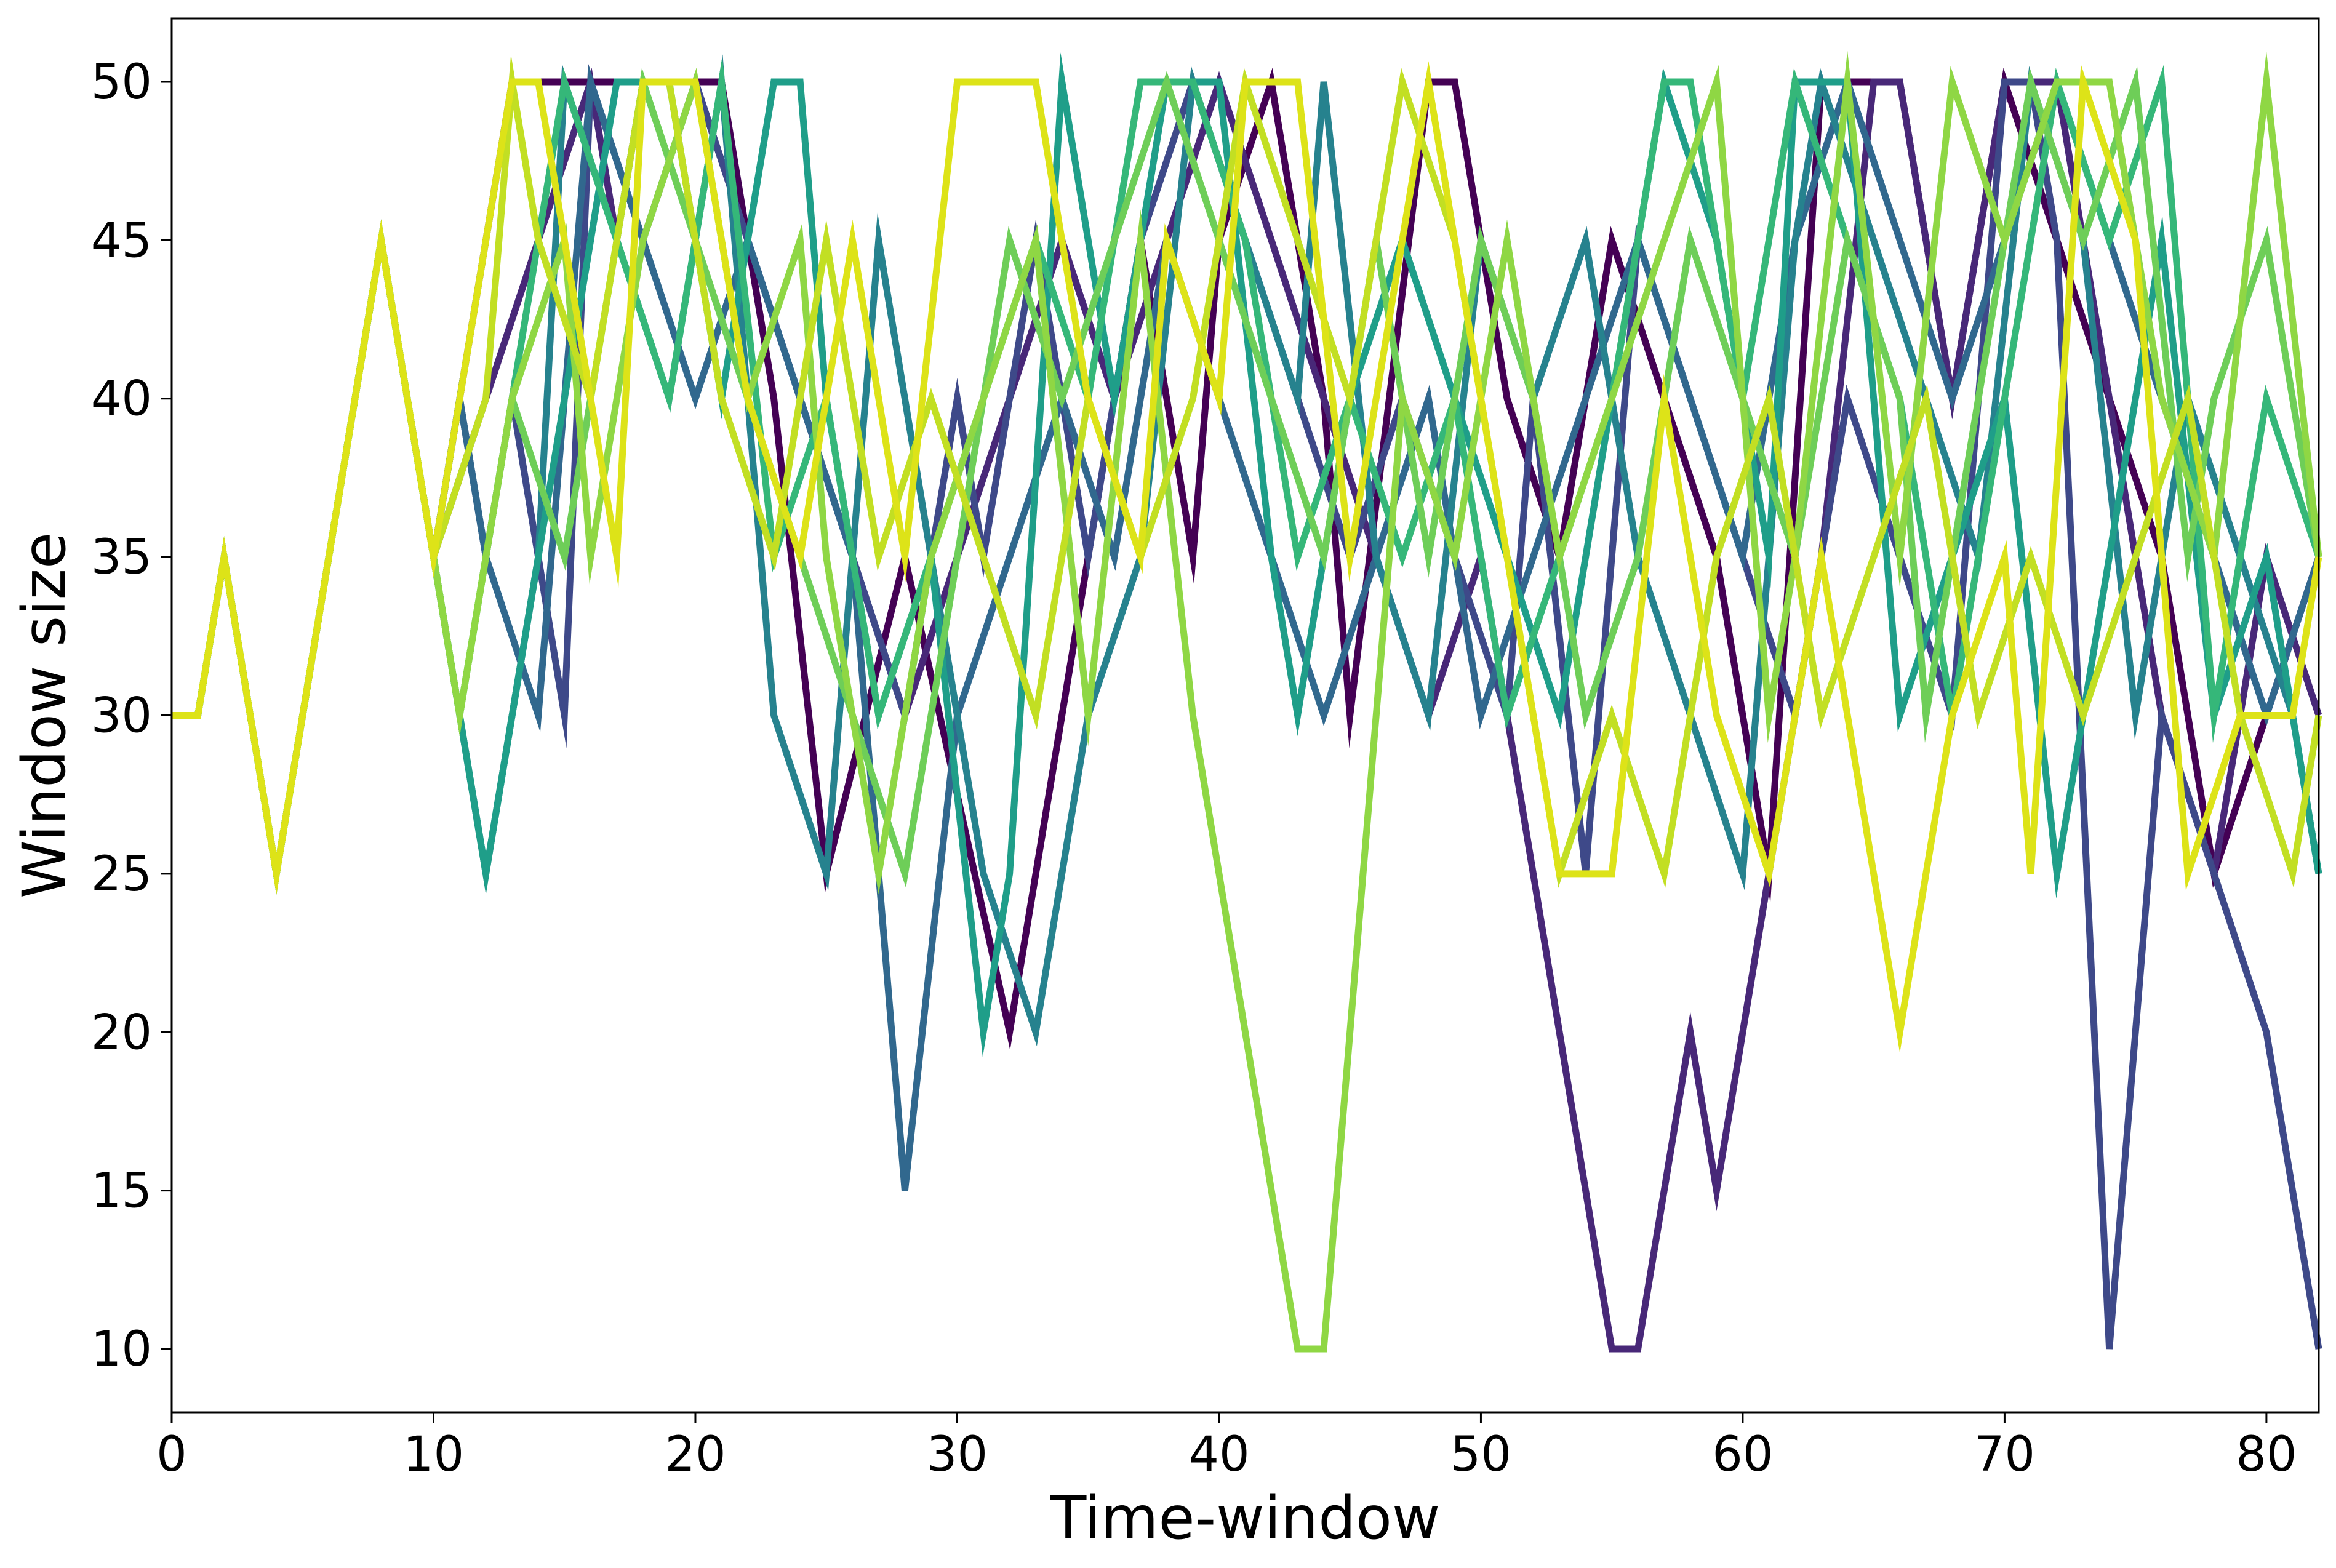 The height and width of the screenshot is (1568, 2336). I want to click on y-tick-label: 40, so click(121, 399).